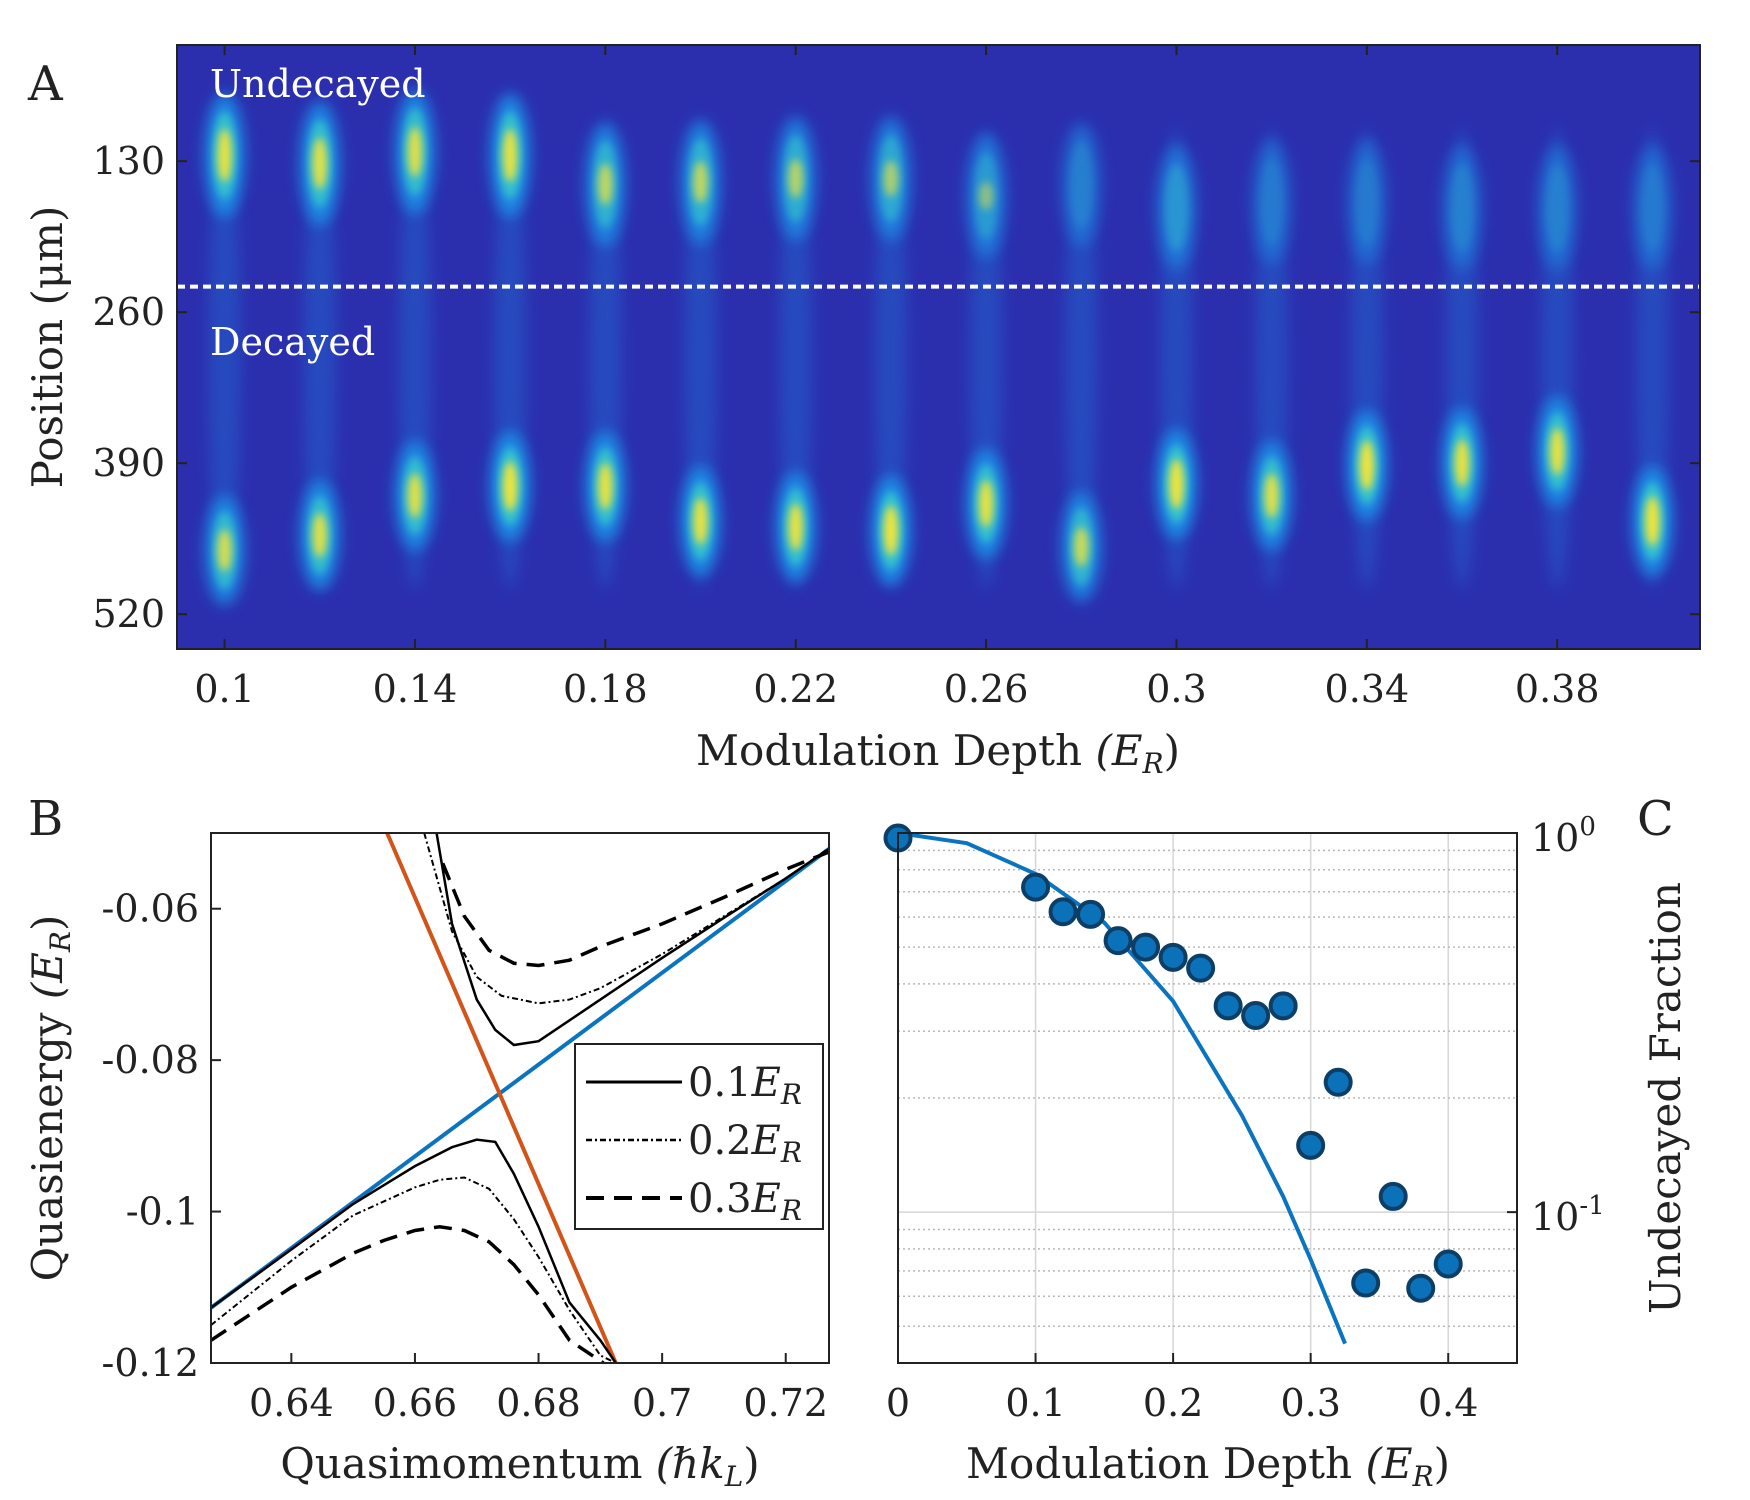 This screenshot has width=1750, height=1500. Describe the element at coordinates (45, 84) in the screenshot. I see `panel-a-letter: A` at that location.